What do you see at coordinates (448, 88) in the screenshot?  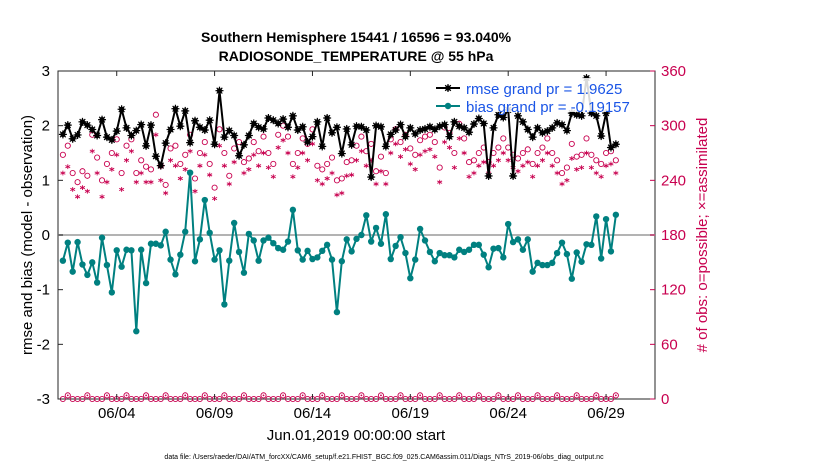 I see `legend-rmse-marker-ray` at bounding box center [448, 88].